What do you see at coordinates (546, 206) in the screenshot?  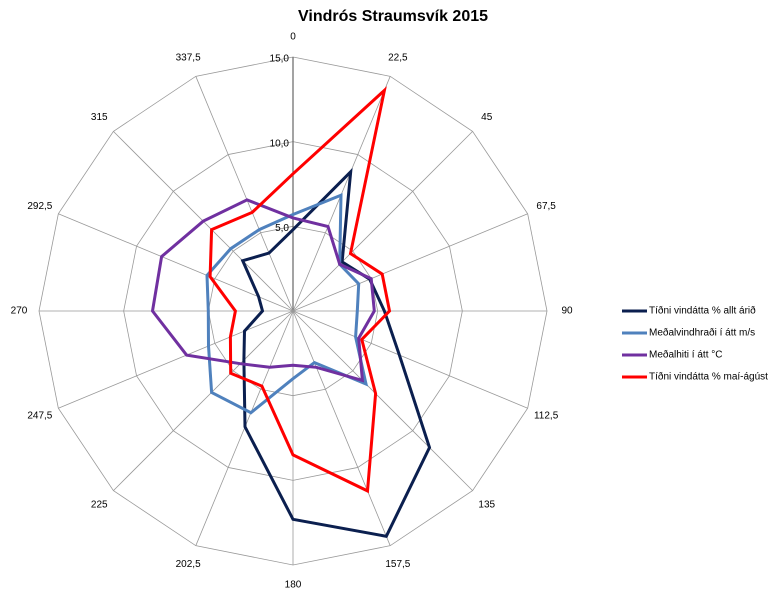 I see `category-label: 67,5` at bounding box center [546, 206].